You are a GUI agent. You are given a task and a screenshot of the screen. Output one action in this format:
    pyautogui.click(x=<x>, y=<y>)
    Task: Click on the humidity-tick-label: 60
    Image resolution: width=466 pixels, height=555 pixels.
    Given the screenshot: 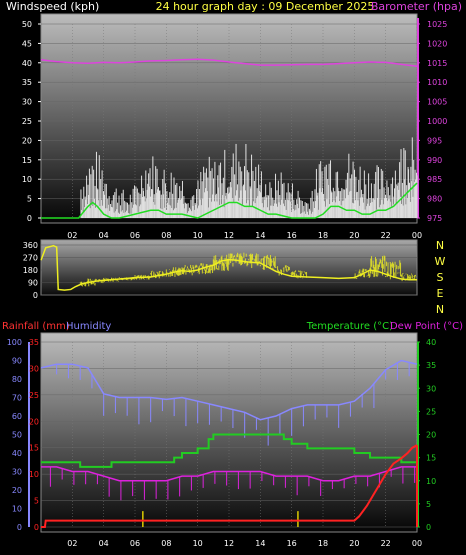 What is the action you would take?
    pyautogui.click(x=17, y=416)
    